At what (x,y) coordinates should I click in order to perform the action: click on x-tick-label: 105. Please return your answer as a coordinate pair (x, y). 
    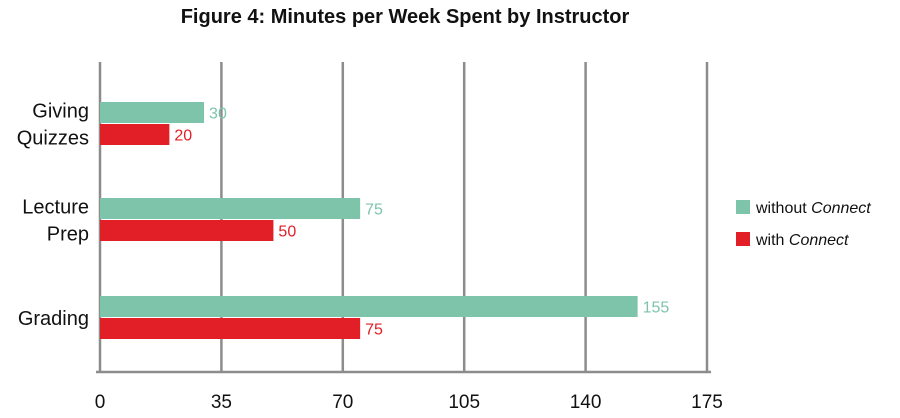
    Looking at the image, I should click on (464, 402).